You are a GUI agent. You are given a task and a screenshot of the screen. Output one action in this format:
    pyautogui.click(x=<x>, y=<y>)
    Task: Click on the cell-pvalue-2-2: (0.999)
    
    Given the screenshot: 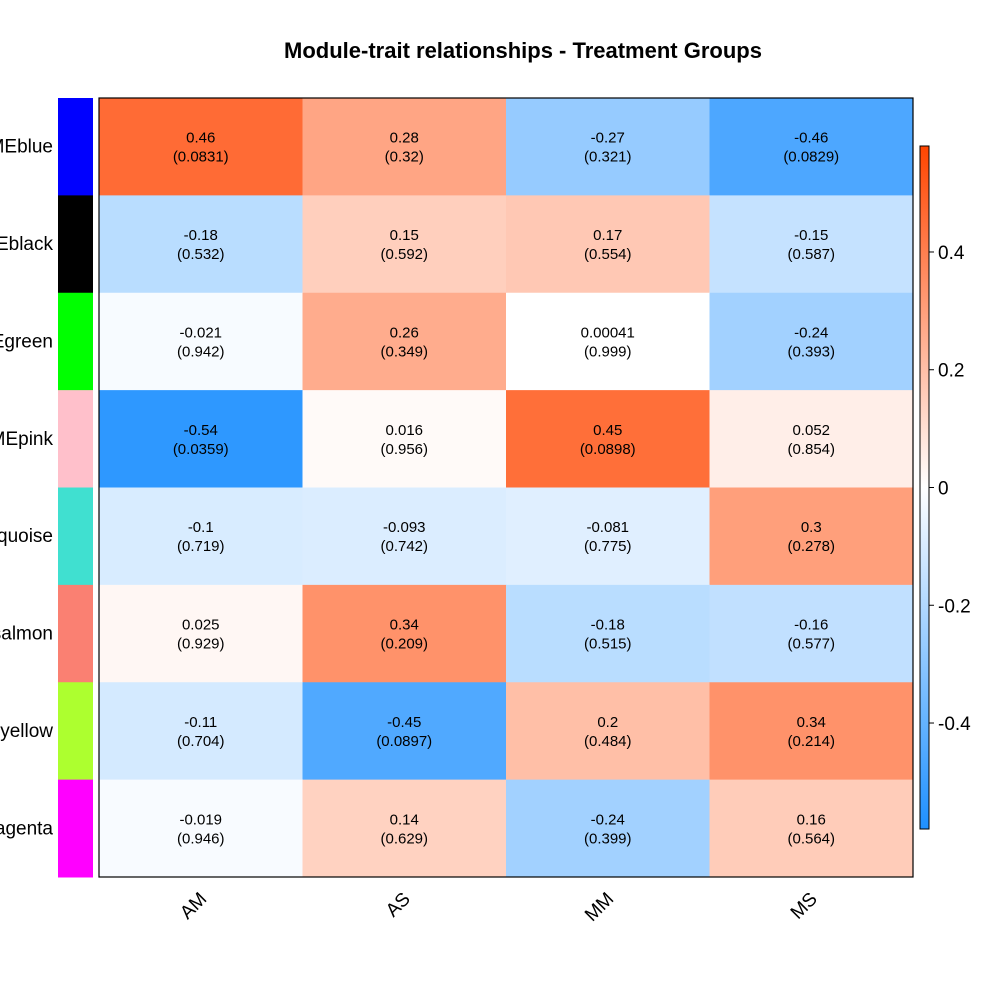 What is the action you would take?
    pyautogui.click(x=608, y=351)
    